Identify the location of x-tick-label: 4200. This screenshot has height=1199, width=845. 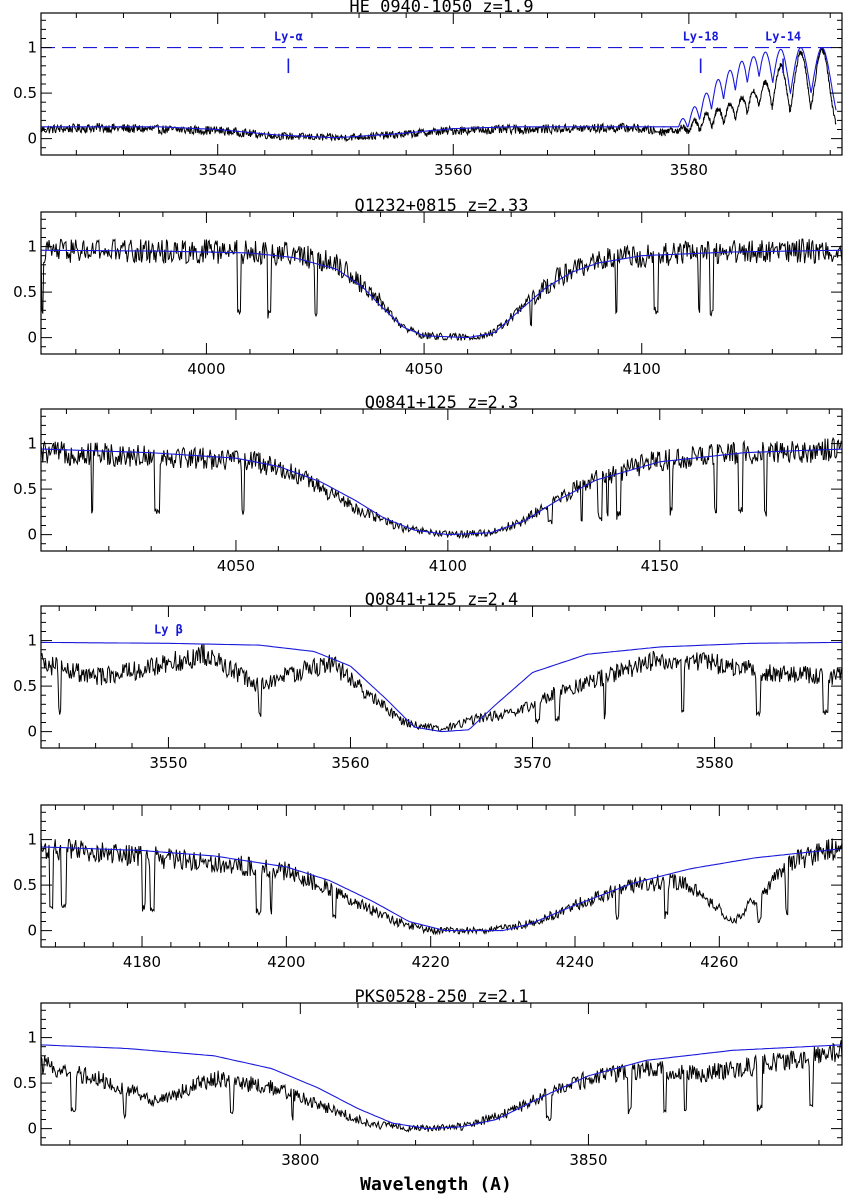
(286, 962).